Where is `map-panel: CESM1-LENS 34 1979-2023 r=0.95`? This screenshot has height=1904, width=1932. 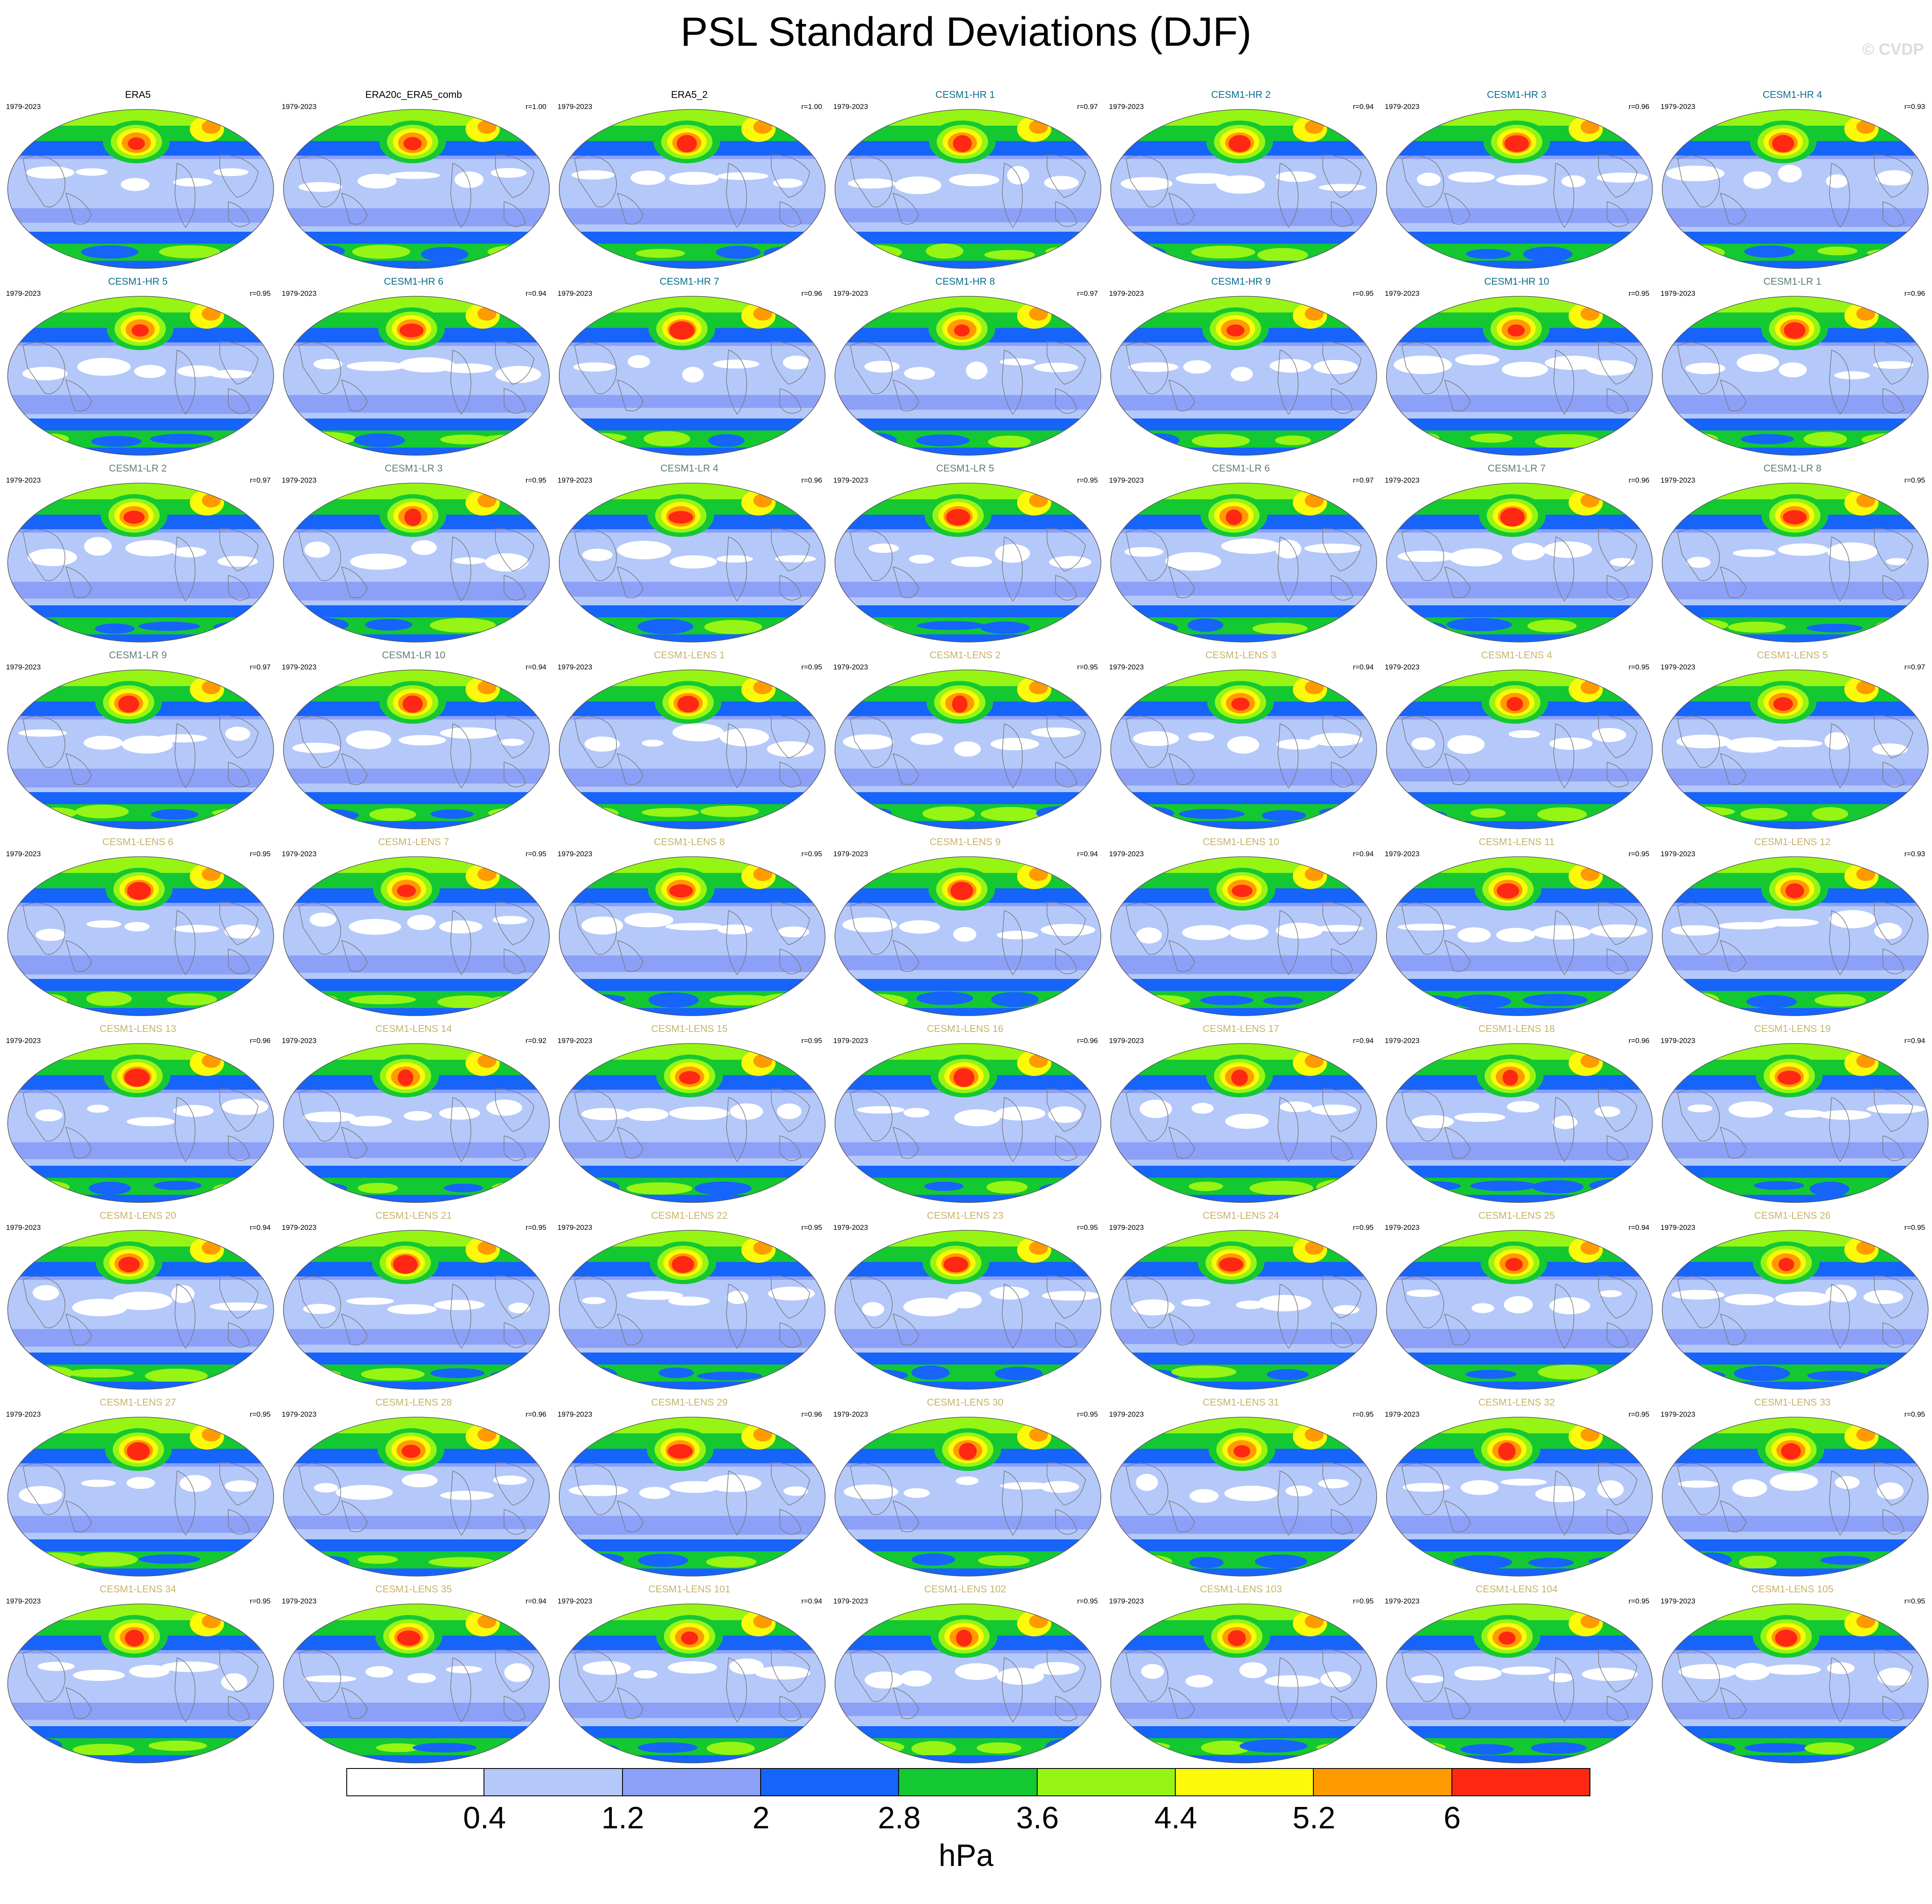 map-panel: CESM1-LENS 34 1979-2023 r=0.95 is located at coordinates (138, 1676).